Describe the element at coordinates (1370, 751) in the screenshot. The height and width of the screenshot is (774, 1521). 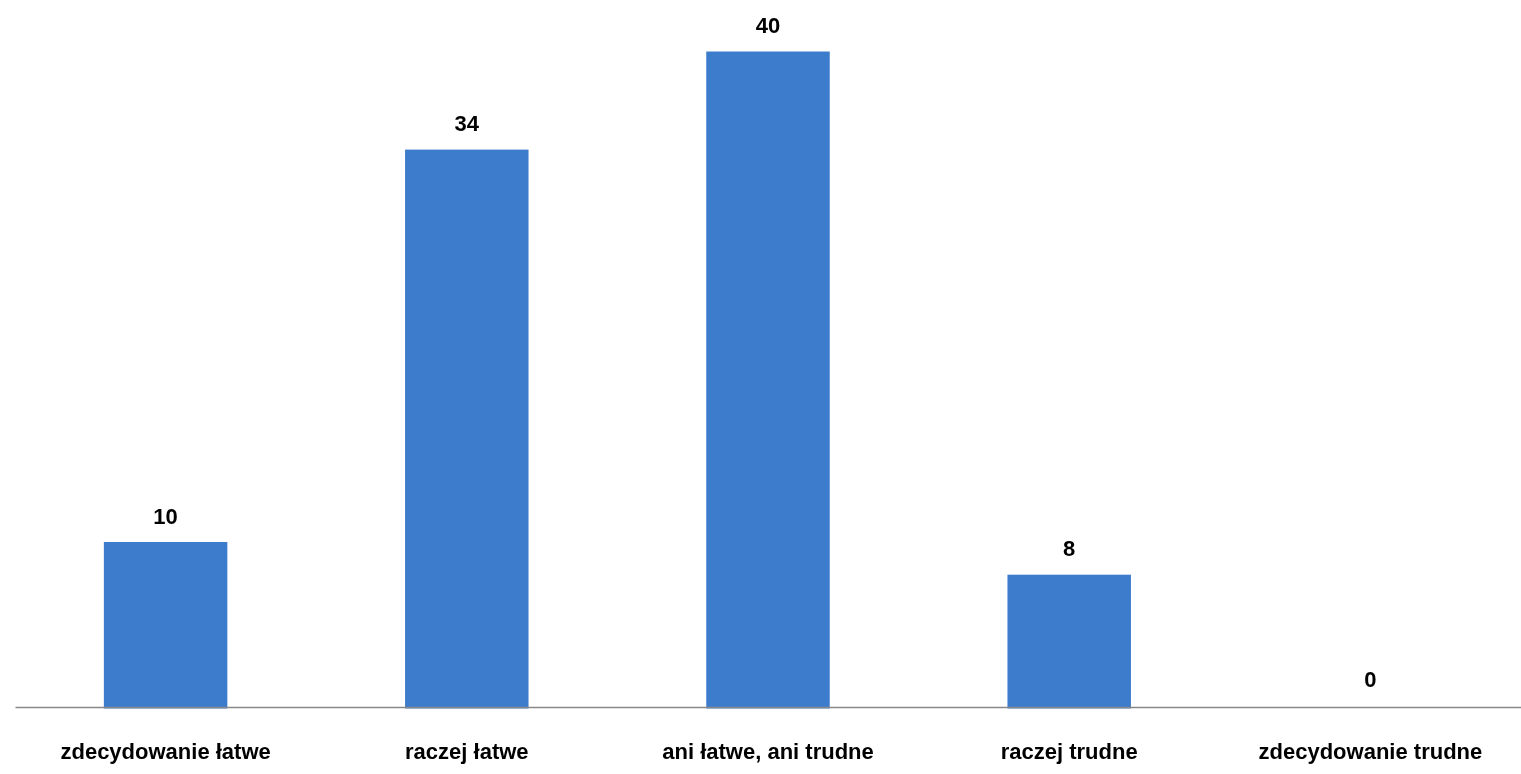
I see `x-tick-label: zdecydowanie trudne` at that location.